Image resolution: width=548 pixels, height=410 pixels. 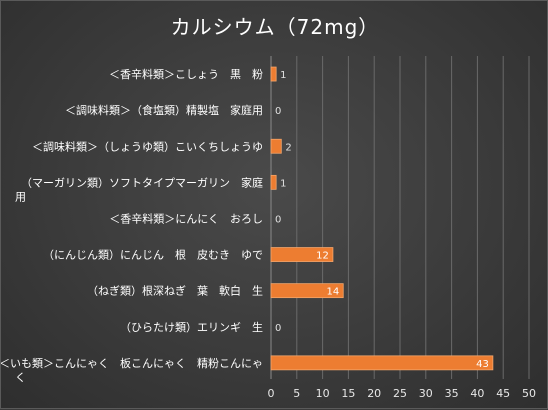 What do you see at coordinates (186, 218) in the screenshot?
I see `category-label: ＜香辛料類＞にんにく おろし` at bounding box center [186, 218].